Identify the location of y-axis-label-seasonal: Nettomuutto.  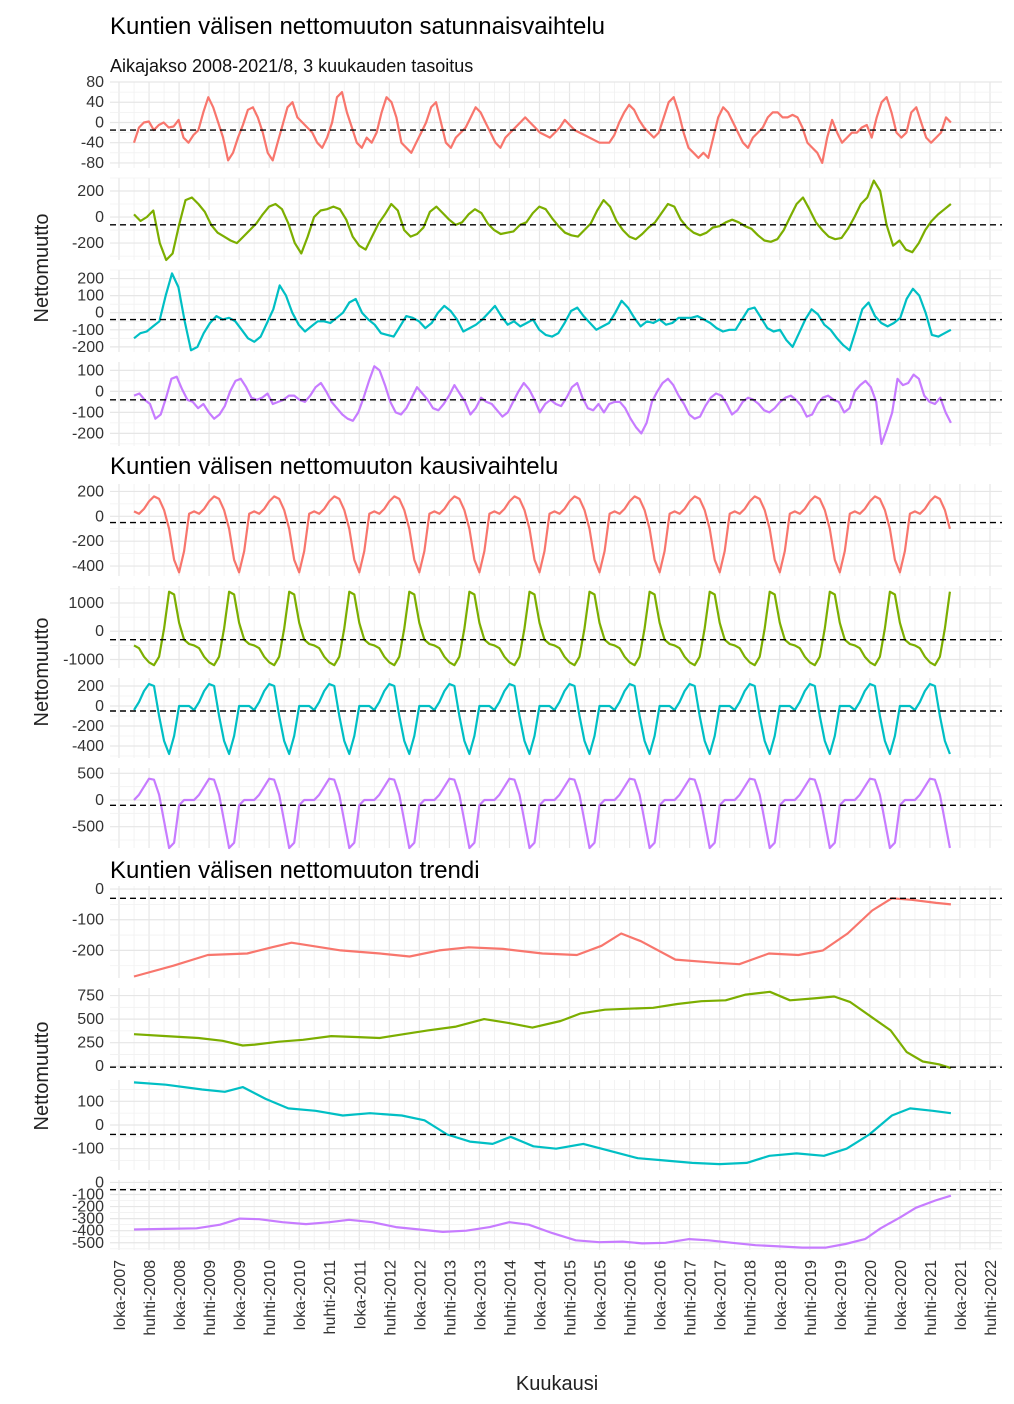
(42, 672).